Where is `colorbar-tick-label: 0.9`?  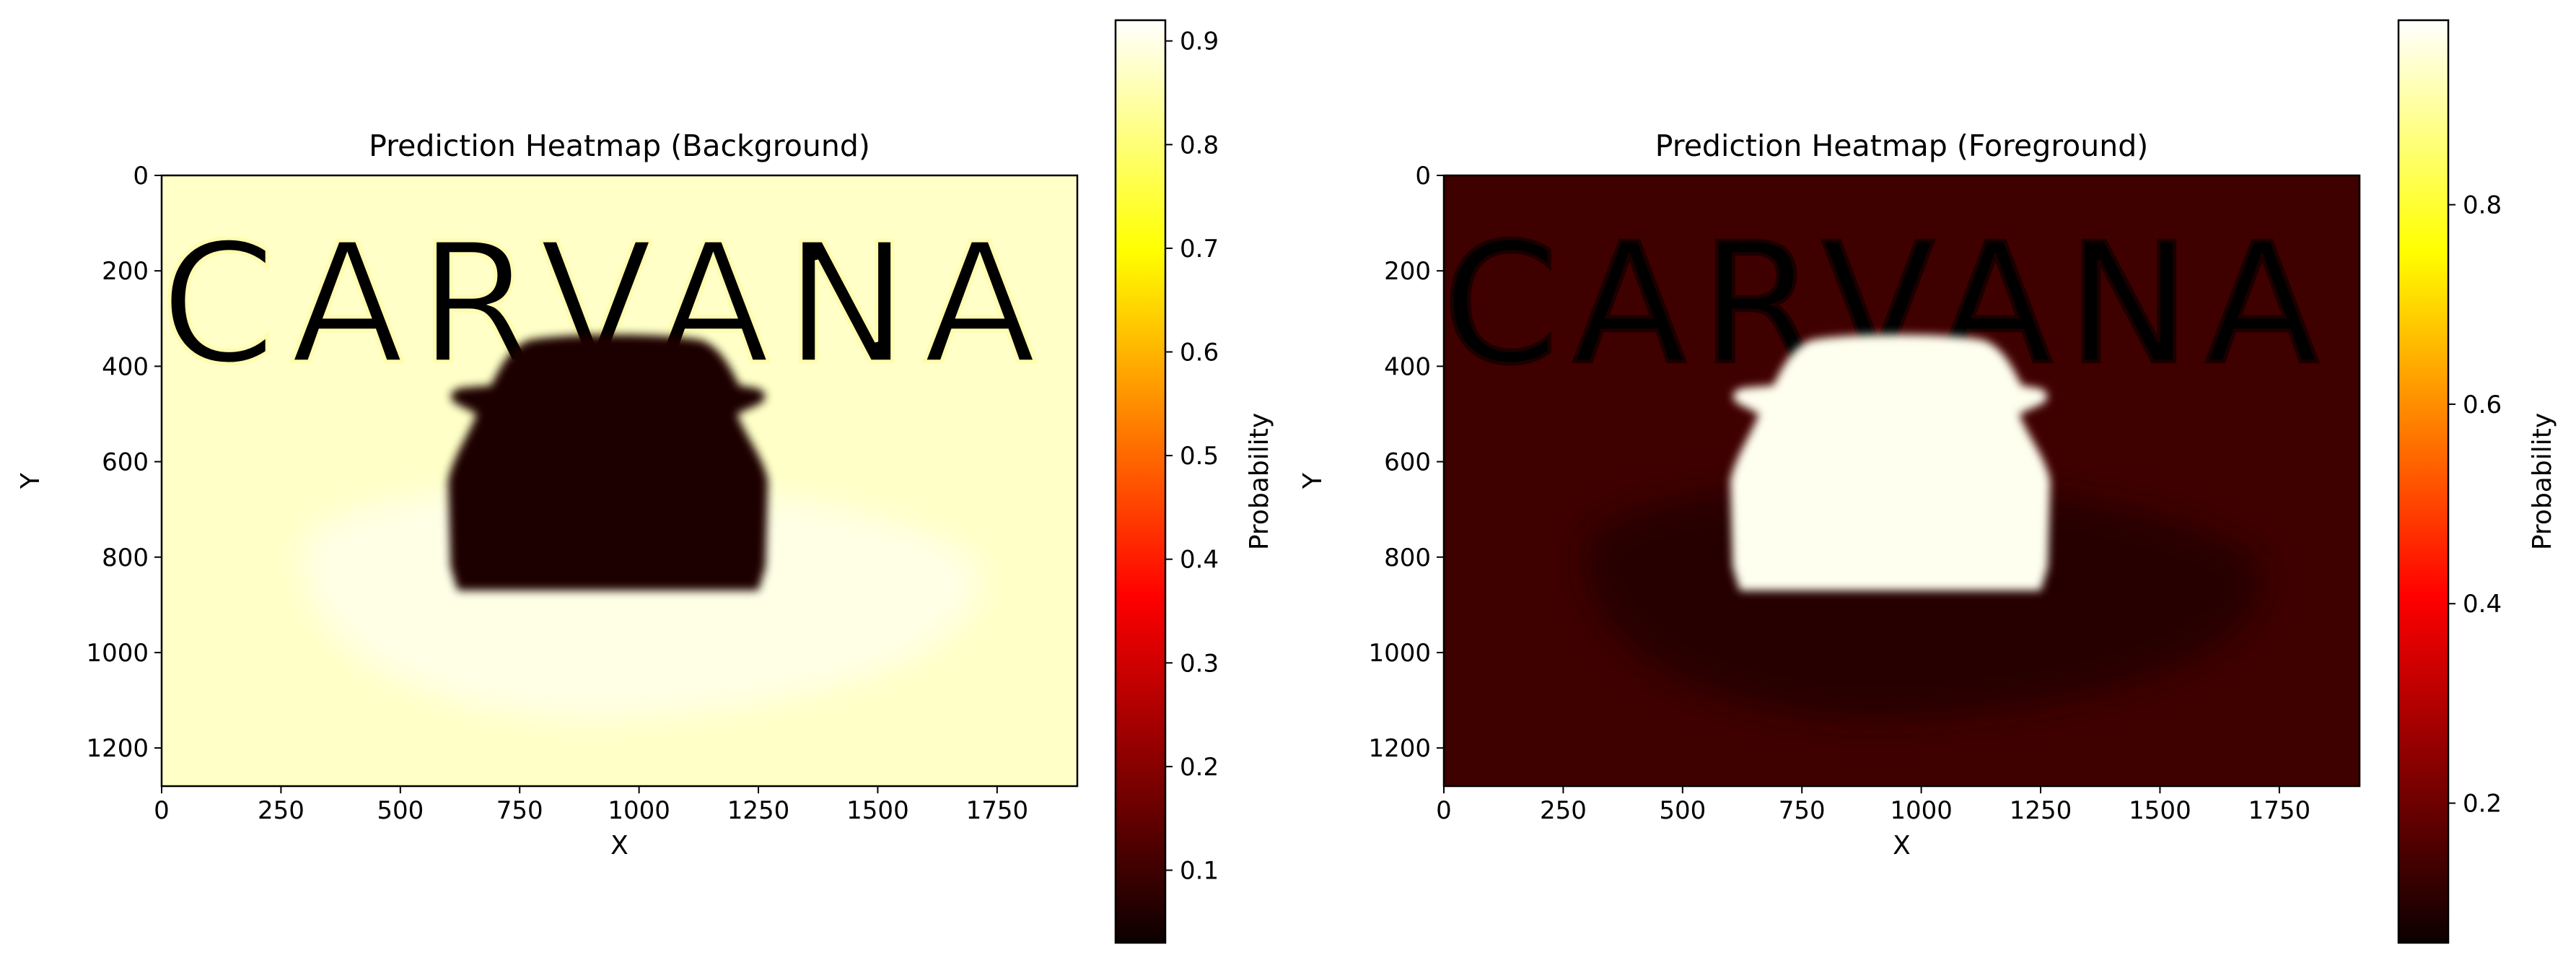 colorbar-tick-label: 0.9 is located at coordinates (1199, 42).